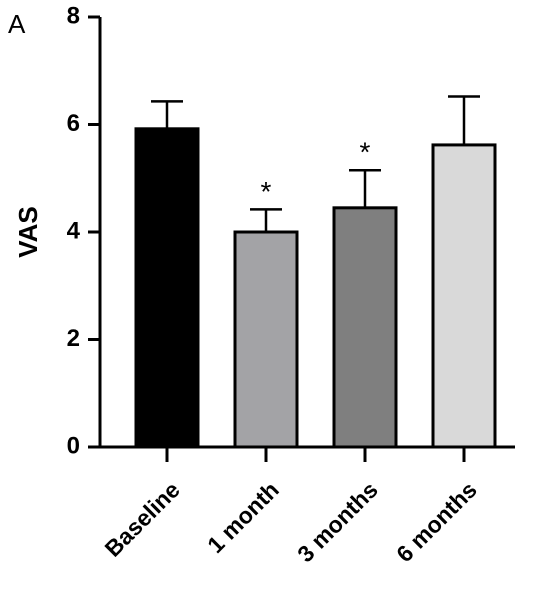 Image resolution: width=539 pixels, height=600 pixels. Describe the element at coordinates (73, 123) in the screenshot. I see `y-tick-label: 6` at that location.